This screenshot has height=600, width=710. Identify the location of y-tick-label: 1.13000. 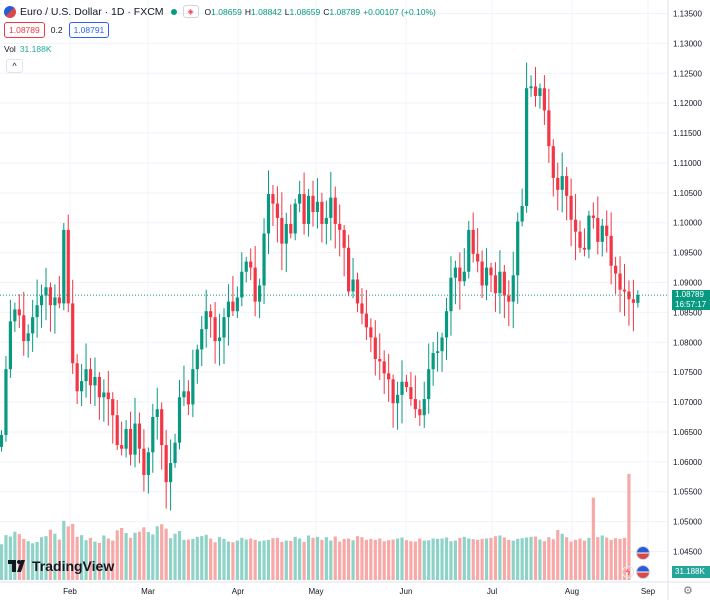
(687, 43).